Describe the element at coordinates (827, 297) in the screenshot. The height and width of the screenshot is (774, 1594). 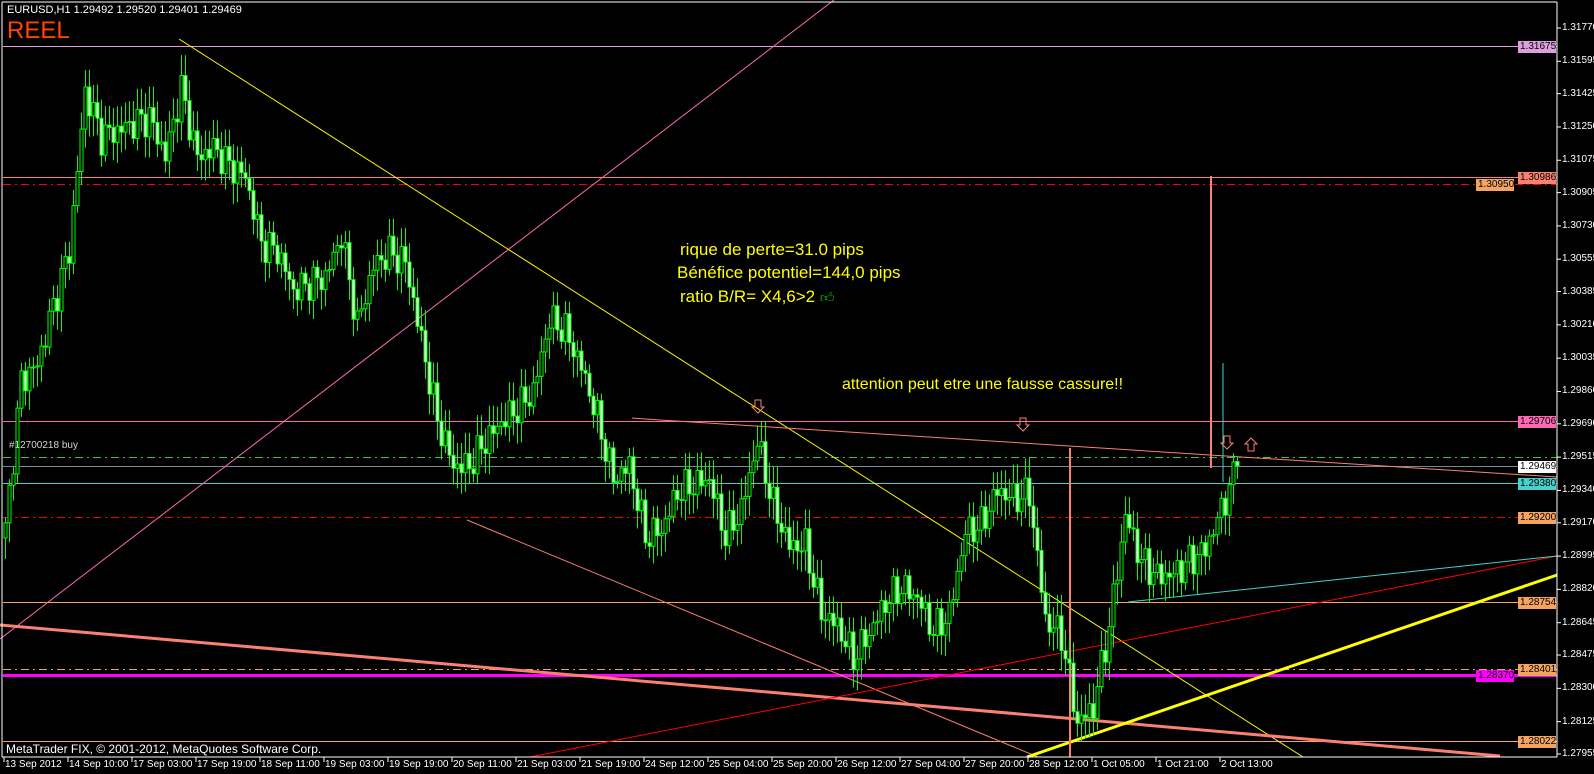
I see `thumbs-up-icon: 👍︎` at that location.